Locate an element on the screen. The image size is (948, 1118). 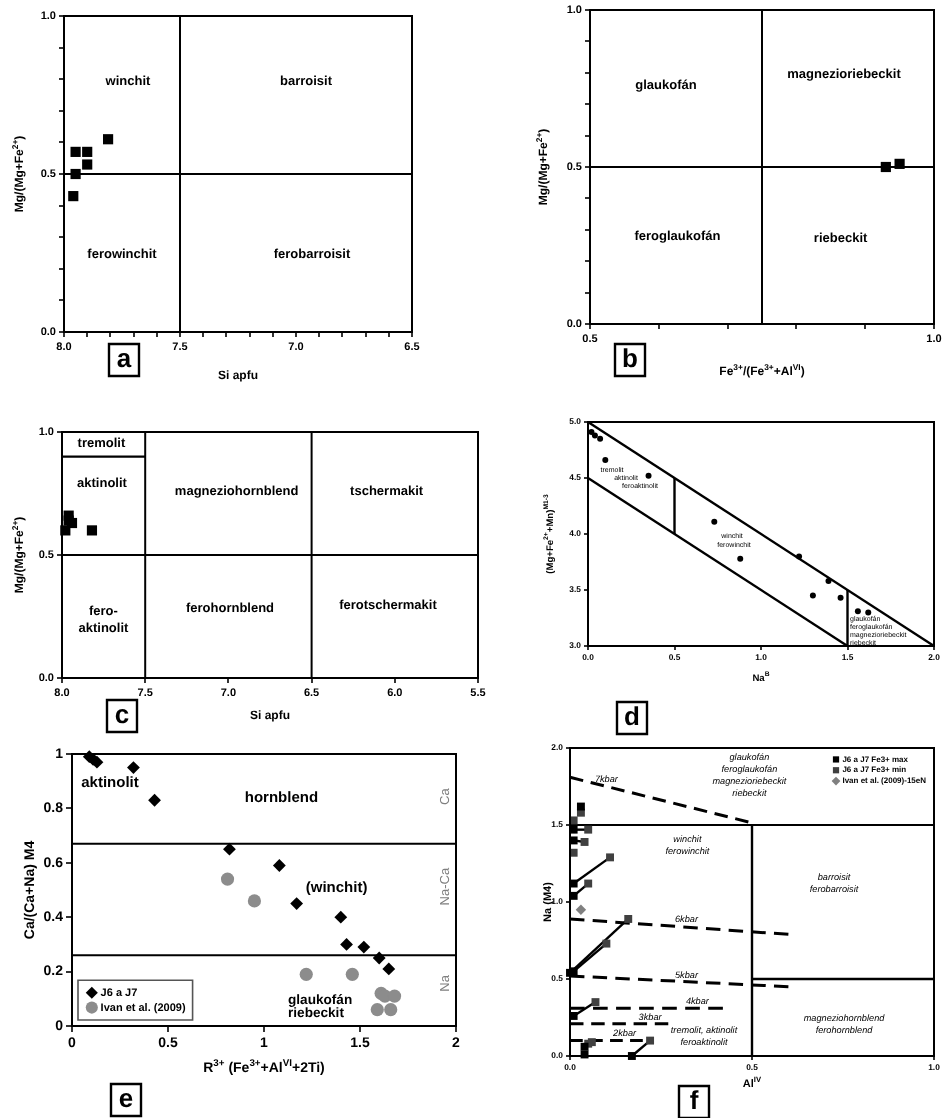
text: a is located at coordinates (124, 358).